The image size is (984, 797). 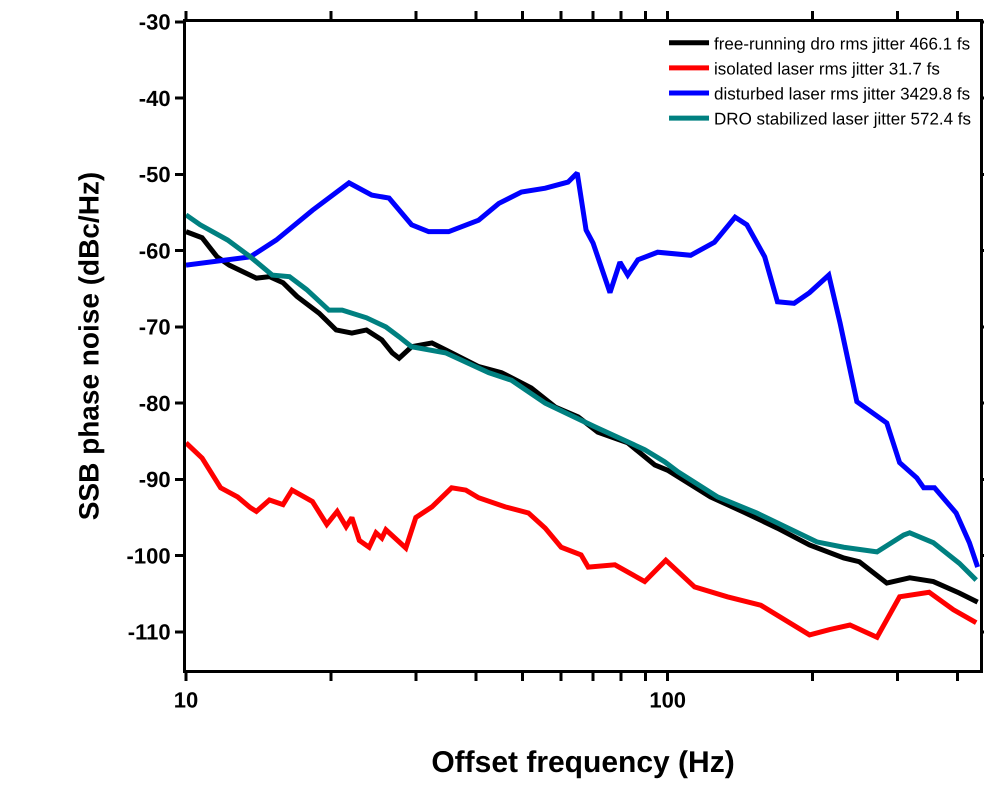 What do you see at coordinates (148, 555) in the screenshot?
I see `y-tick-label: -100` at bounding box center [148, 555].